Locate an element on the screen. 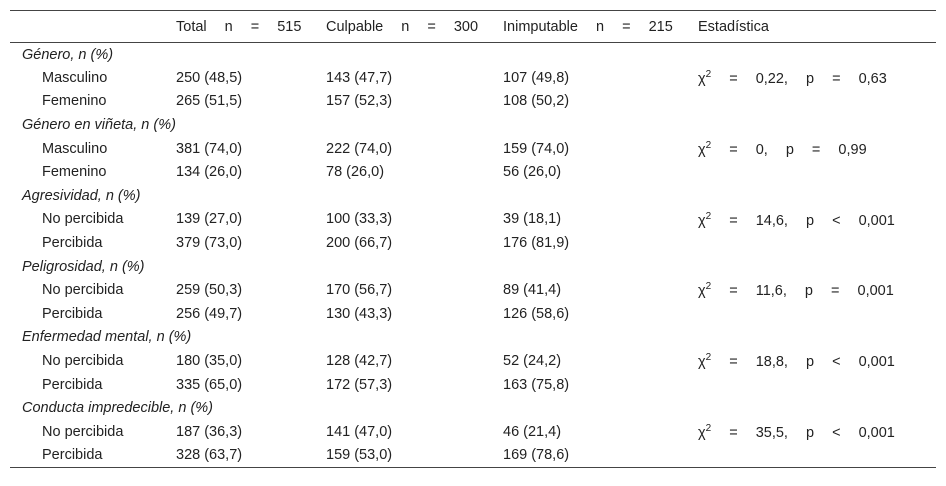 Image resolution: width=946 pixels, height=486 pixels. section-title: Género en viñeta, n (%) is located at coordinates (99, 125).